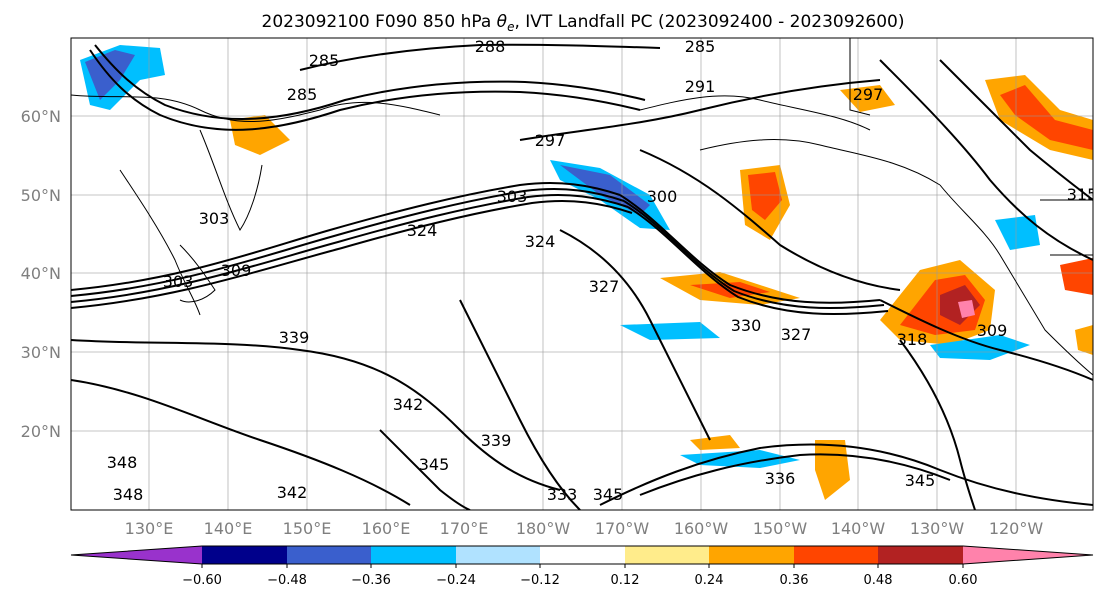  What do you see at coordinates (992, 330) in the screenshot?
I see `contour-label: 309` at bounding box center [992, 330].